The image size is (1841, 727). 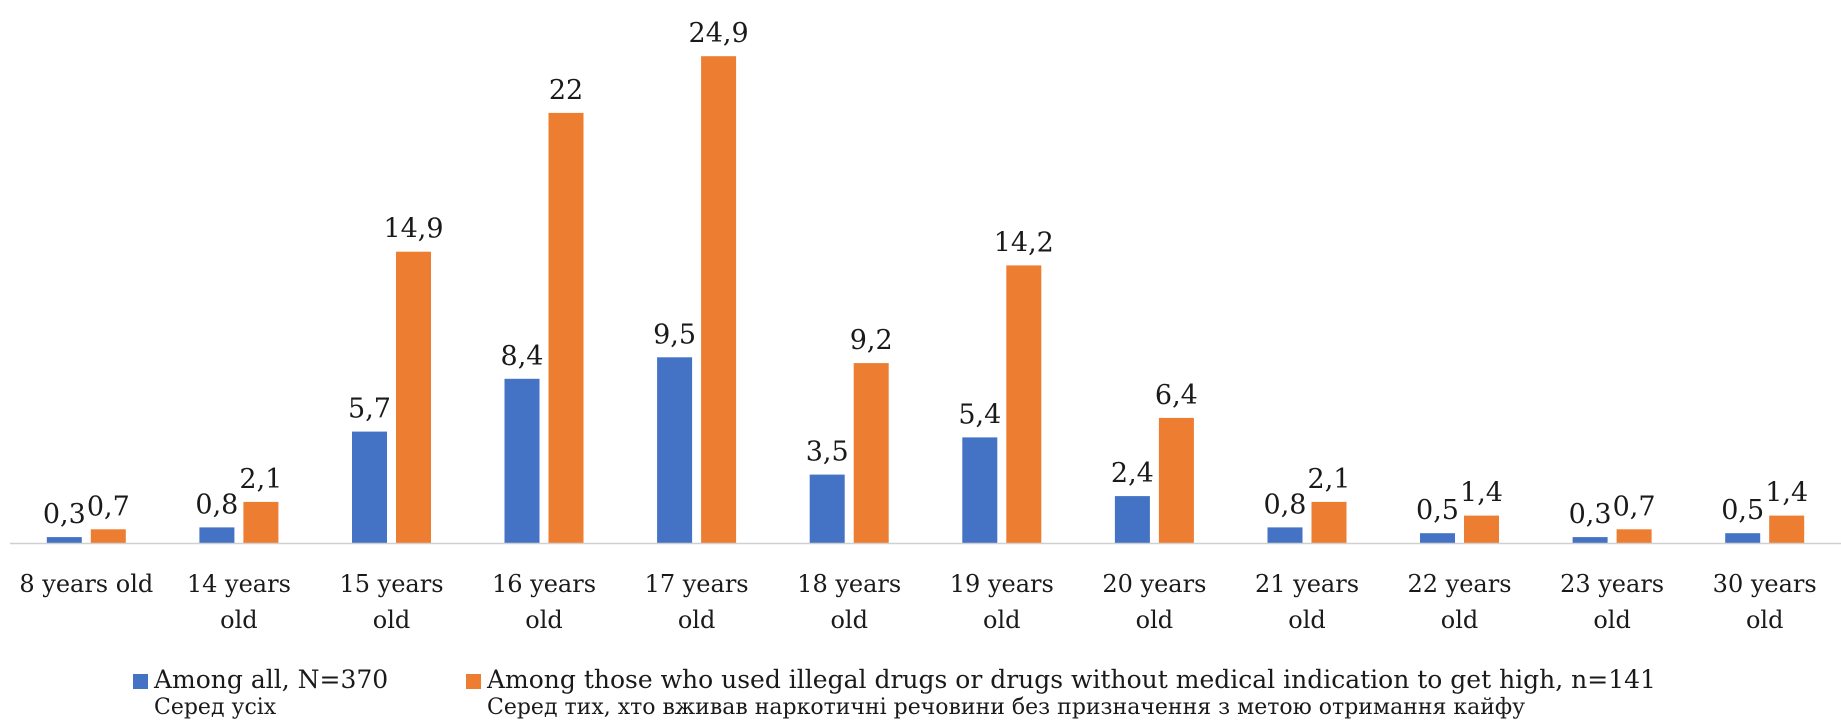 What do you see at coordinates (473, 681) in the screenshot?
I see `legend-swatch-orange` at bounding box center [473, 681].